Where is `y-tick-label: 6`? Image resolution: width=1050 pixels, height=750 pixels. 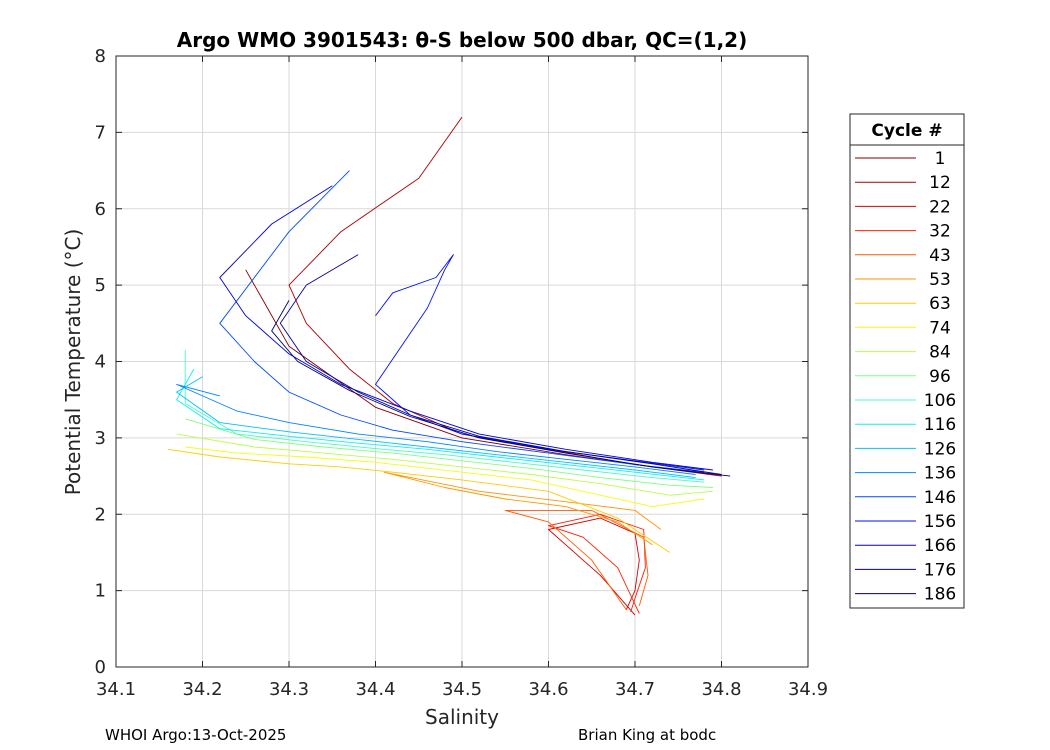
y-tick-label: 6 is located at coordinates (100, 209).